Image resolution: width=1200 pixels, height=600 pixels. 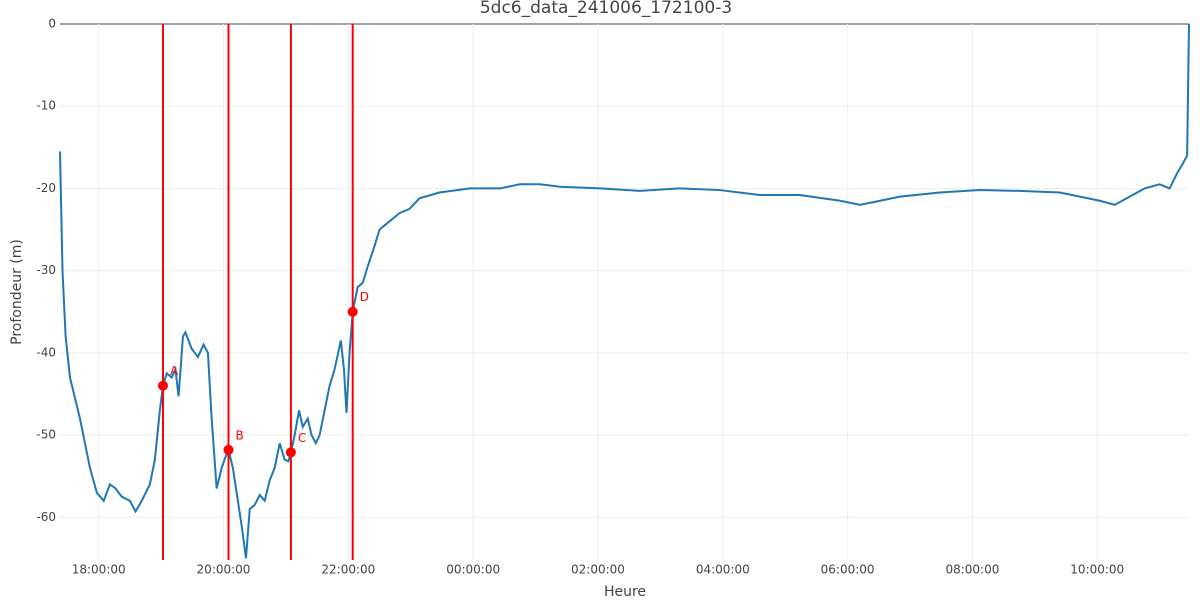 I want to click on x-tick-label: 10:00:00, so click(x=1097, y=570).